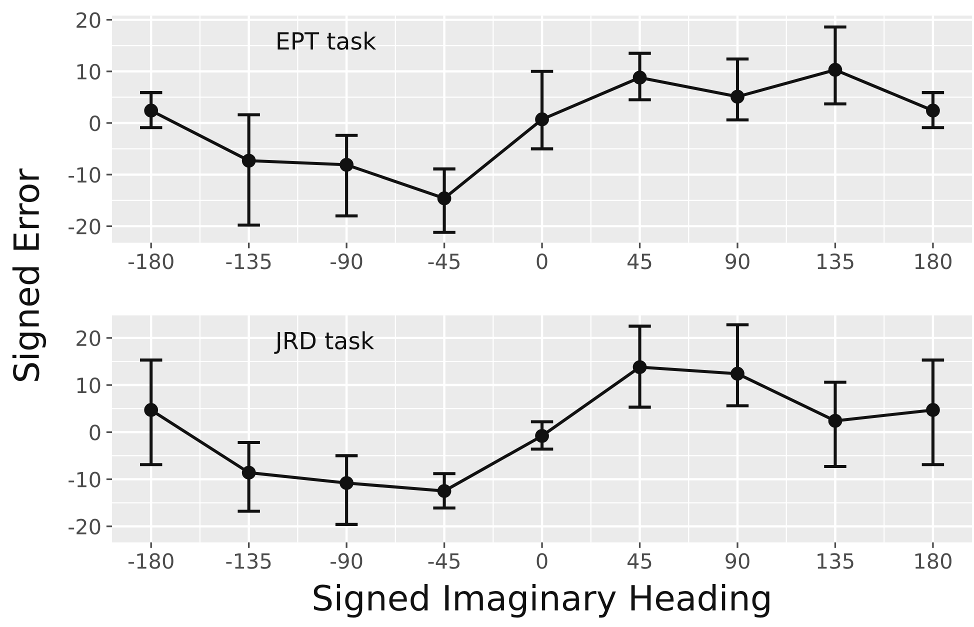 The width and height of the screenshot is (974, 627). Describe the element at coordinates (29, 274) in the screenshot. I see `y-axis-title: Signed Error` at that location.